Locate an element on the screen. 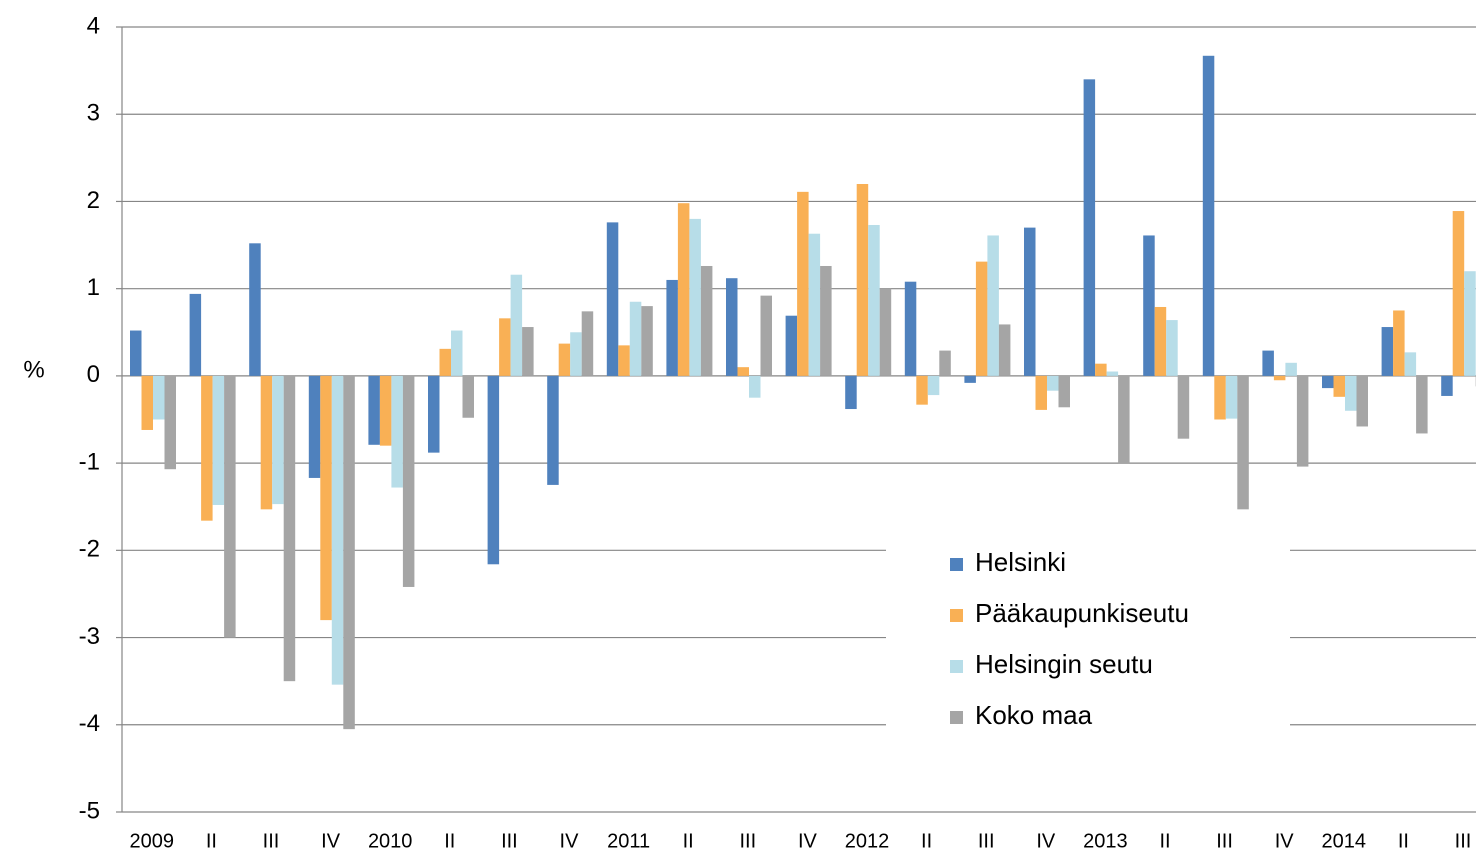  x-tick-label: 2014 is located at coordinates (1344, 841).